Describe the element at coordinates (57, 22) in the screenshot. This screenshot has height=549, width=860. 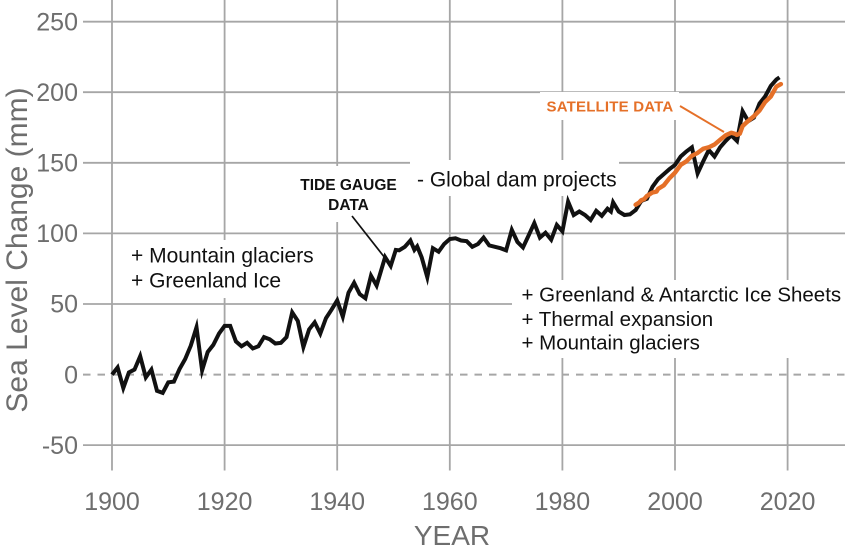
I see `svg-text: 250` at that location.